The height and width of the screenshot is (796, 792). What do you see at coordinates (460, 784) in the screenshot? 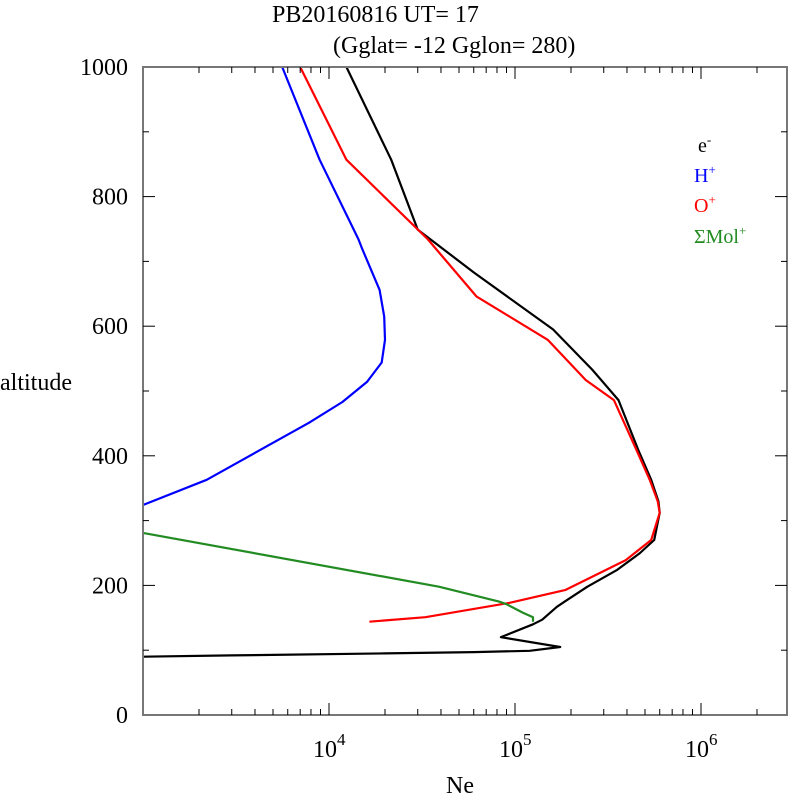
I see `x-axis-label: Ne` at bounding box center [460, 784].